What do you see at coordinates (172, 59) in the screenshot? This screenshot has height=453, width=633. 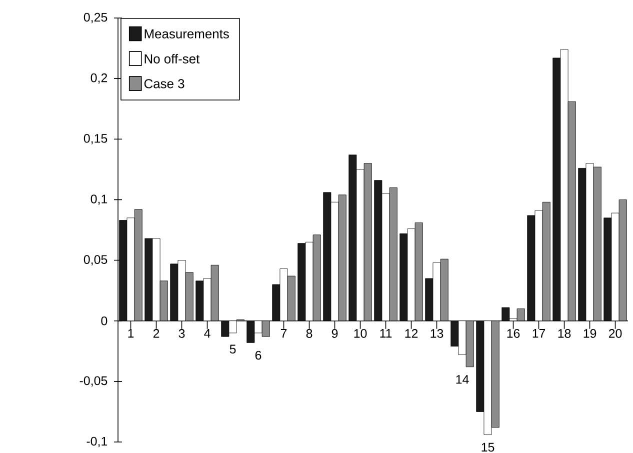 I see `legend-label: No off-set` at bounding box center [172, 59].